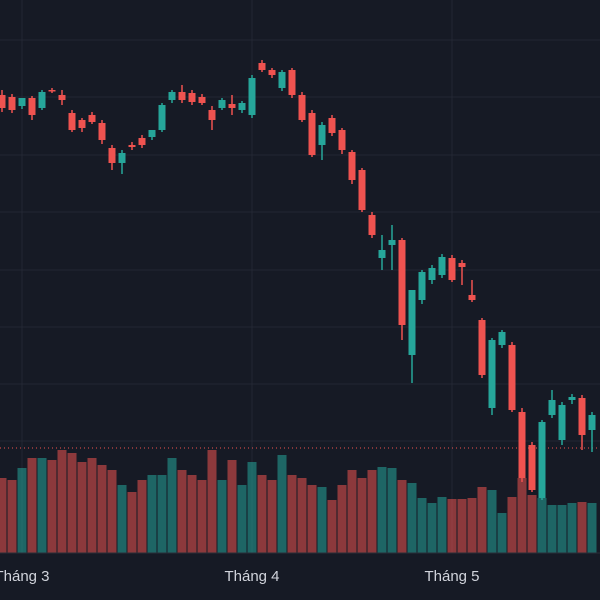  Describe the element at coordinates (251, 576) in the screenshot. I see `x-tick-label: Tháng 4` at that location.